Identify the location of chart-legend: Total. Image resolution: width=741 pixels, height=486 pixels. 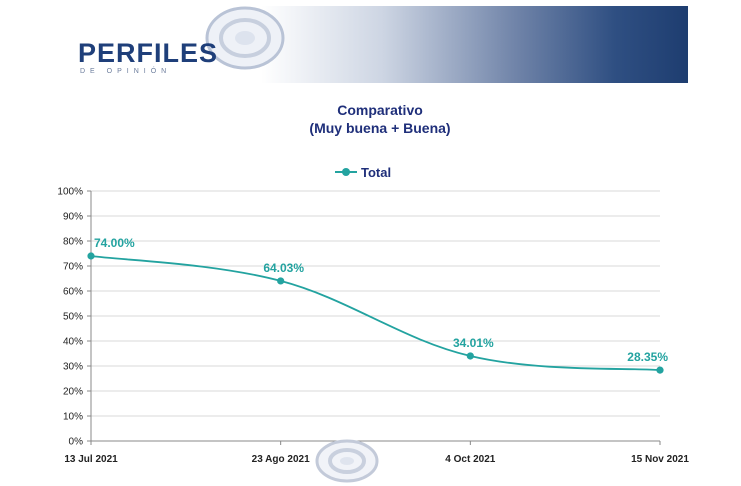
(363, 172).